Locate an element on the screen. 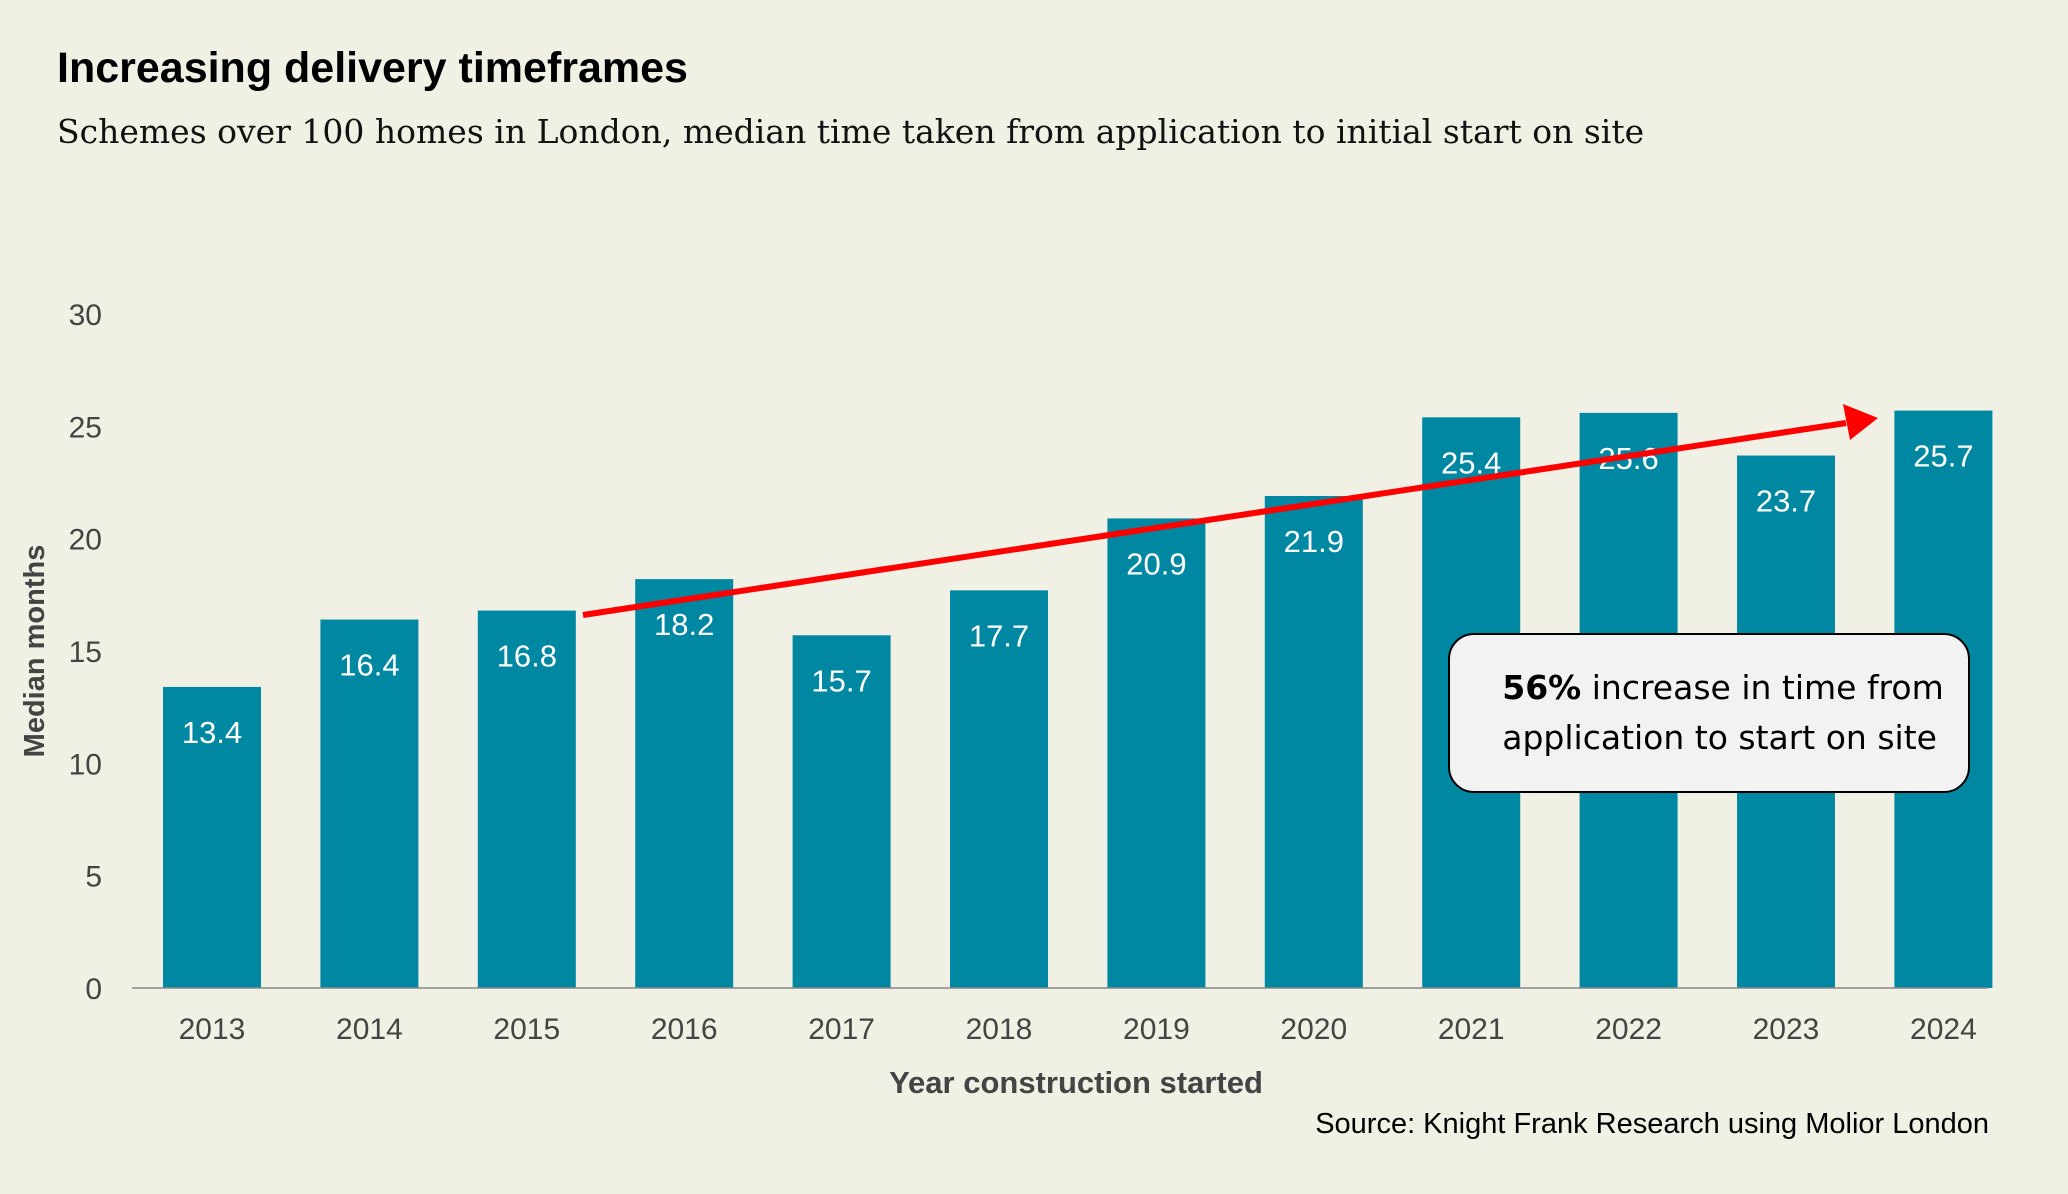 This screenshot has width=2068, height=1194. bar-2018 is located at coordinates (999, 789).